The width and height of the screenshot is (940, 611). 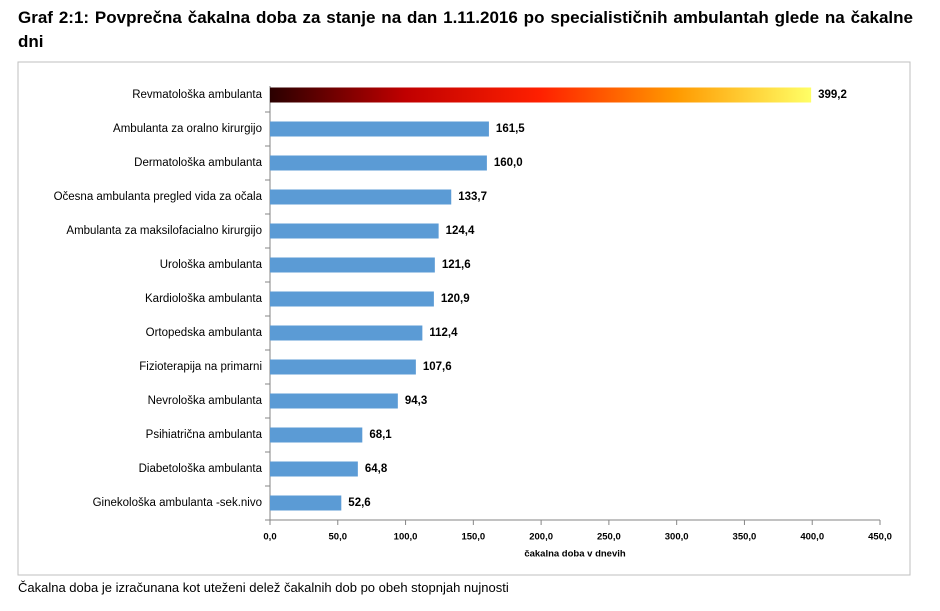 I want to click on value-label: 160,0, so click(x=508, y=163).